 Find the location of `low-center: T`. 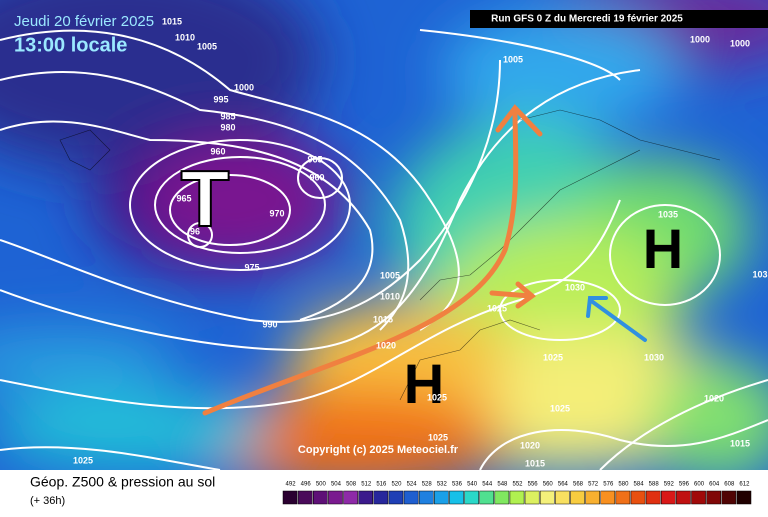

low-center: T is located at coordinates (205, 198).